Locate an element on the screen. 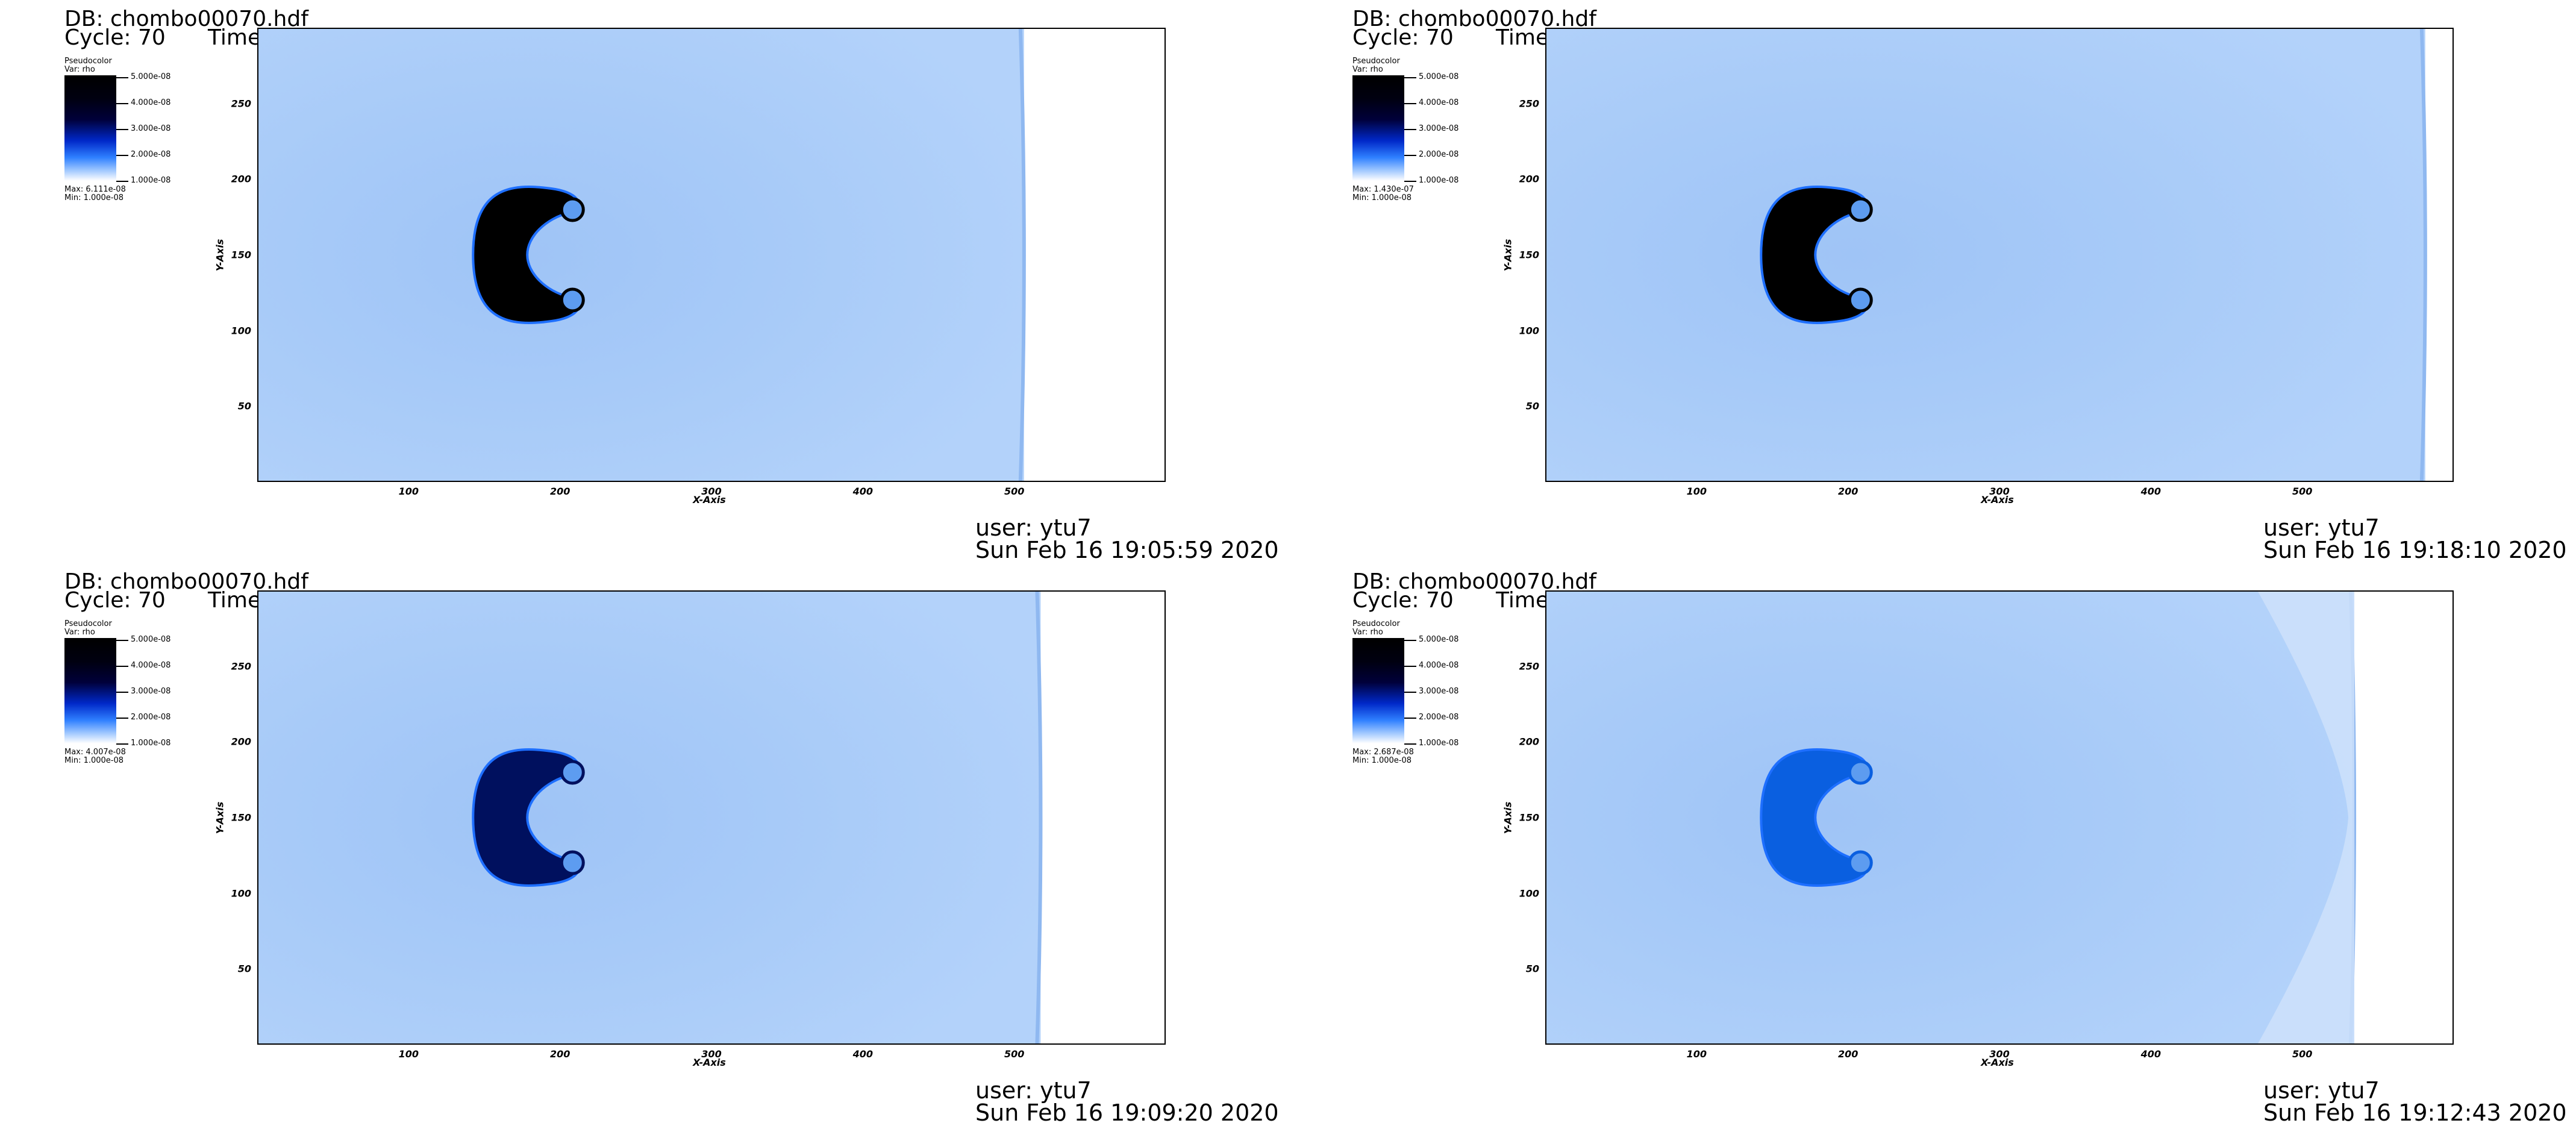  plot-area is located at coordinates (2000, 255).